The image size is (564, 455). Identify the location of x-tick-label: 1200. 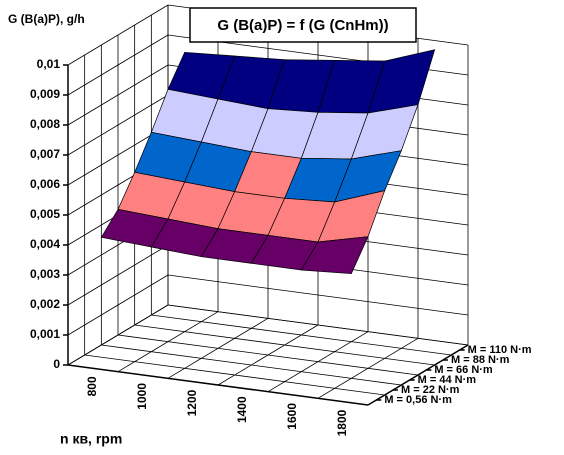
(192, 402).